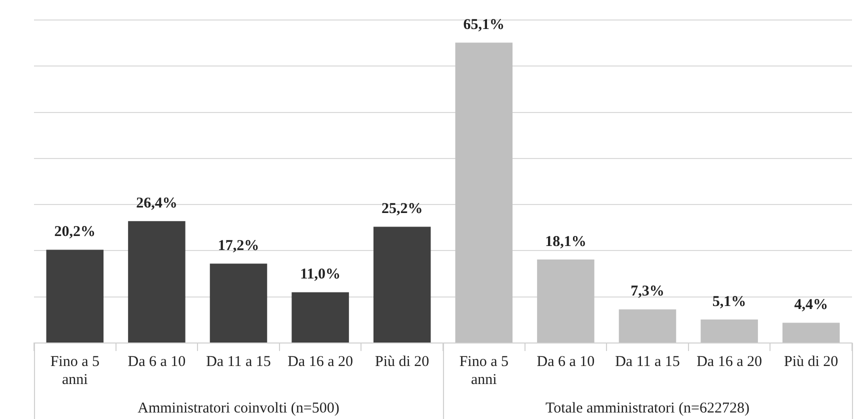  I want to click on data-label: 25,2%, so click(402, 209).